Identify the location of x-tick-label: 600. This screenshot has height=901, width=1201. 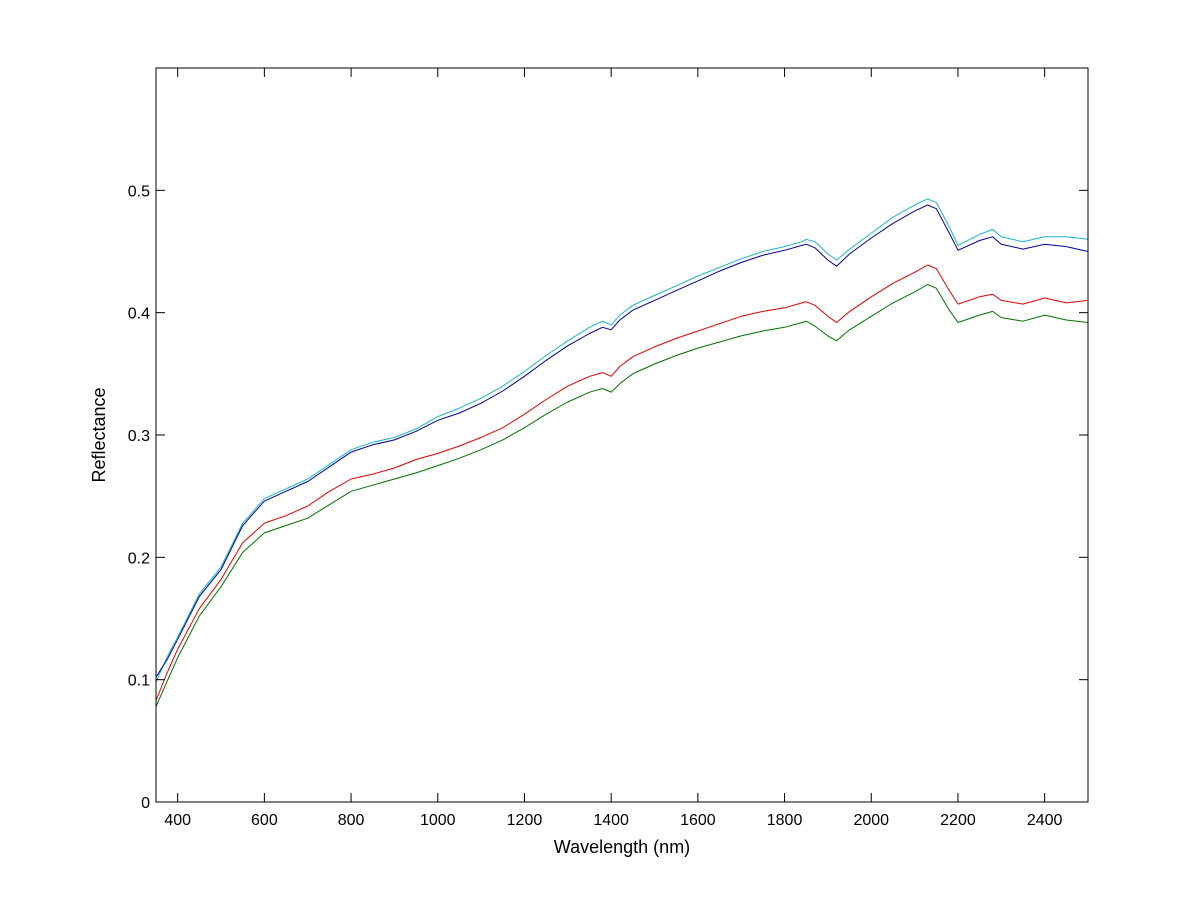
(264, 820).